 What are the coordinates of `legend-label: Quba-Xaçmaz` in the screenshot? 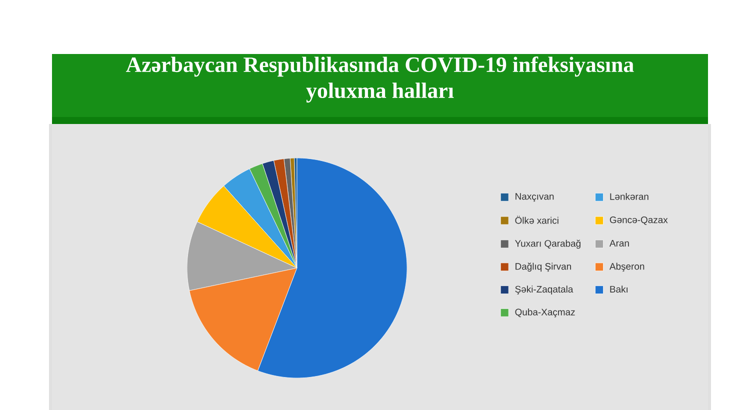 It's located at (545, 313).